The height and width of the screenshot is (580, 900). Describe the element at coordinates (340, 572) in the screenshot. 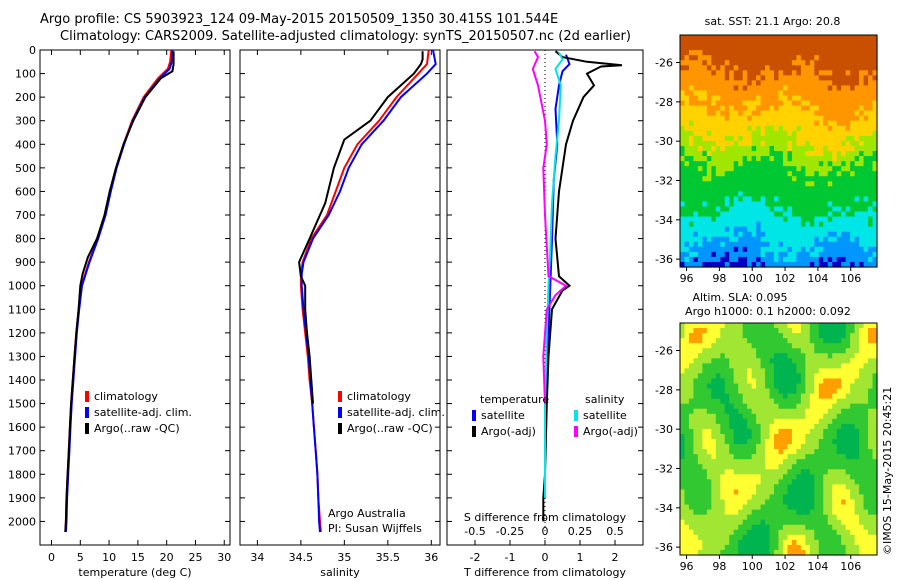

I see `salinity-xlabel: salinity` at that location.